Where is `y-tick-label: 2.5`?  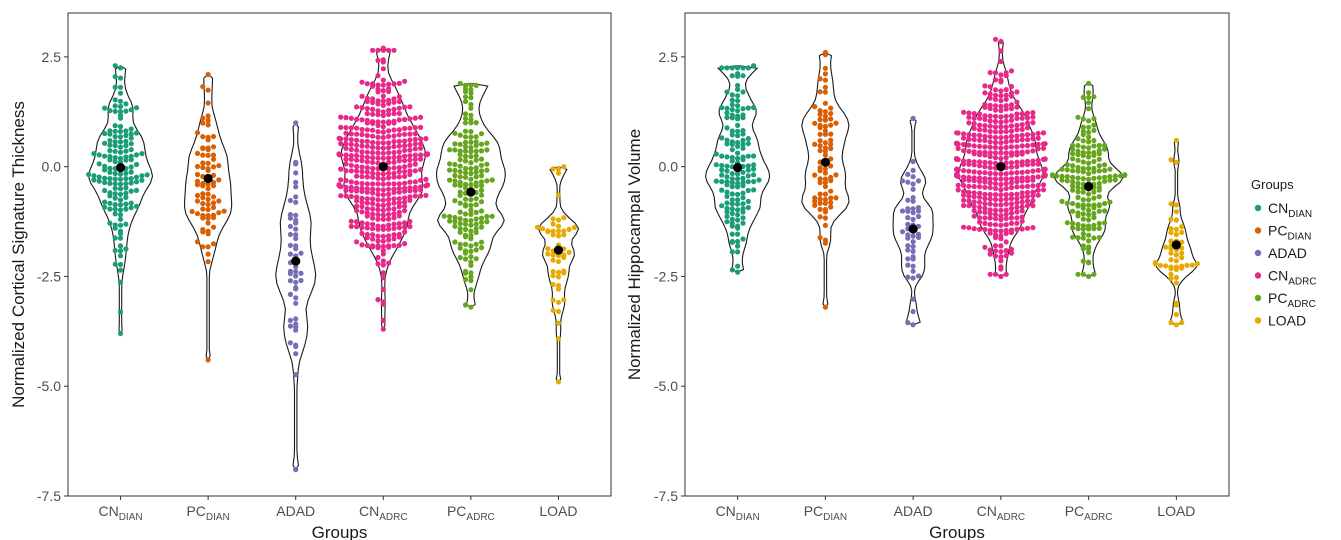
y-tick-label: 2.5 is located at coordinates (52, 57).